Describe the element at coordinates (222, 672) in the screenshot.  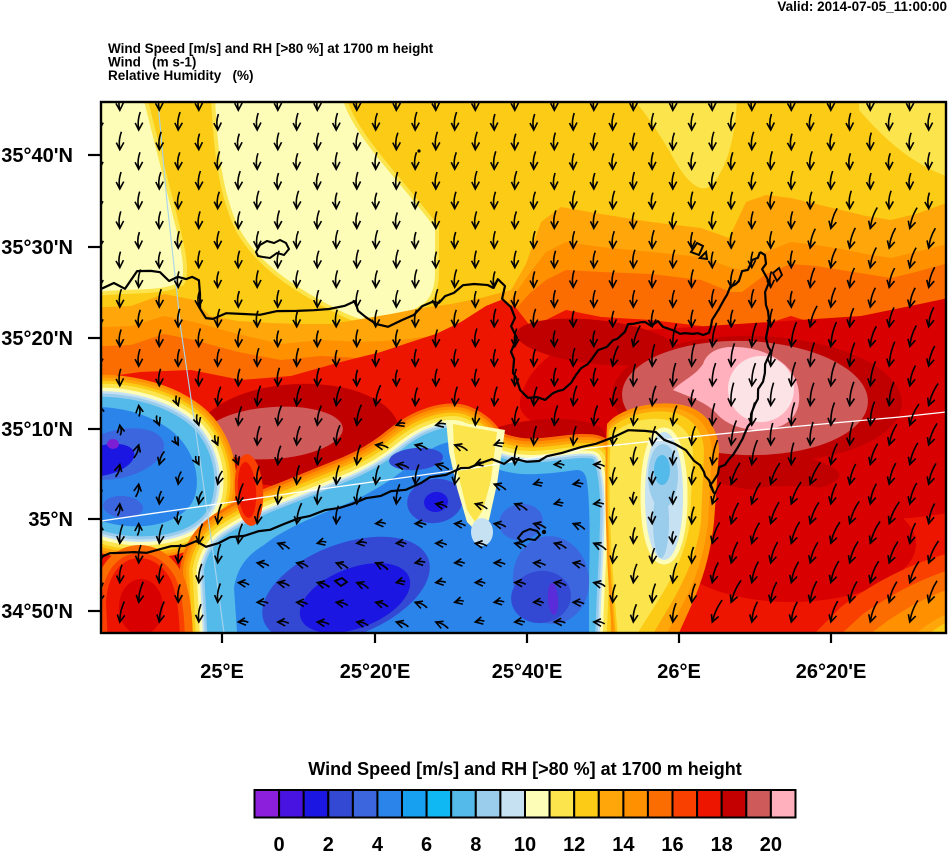
I see `svg-text: 25°E` at that location.